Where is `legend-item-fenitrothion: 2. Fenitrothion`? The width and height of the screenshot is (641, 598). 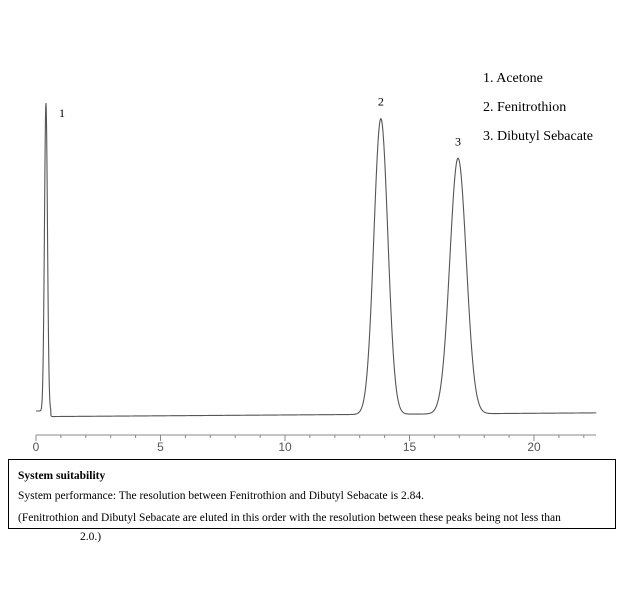 legend-item-fenitrothion: 2. Fenitrothion is located at coordinates (525, 107).